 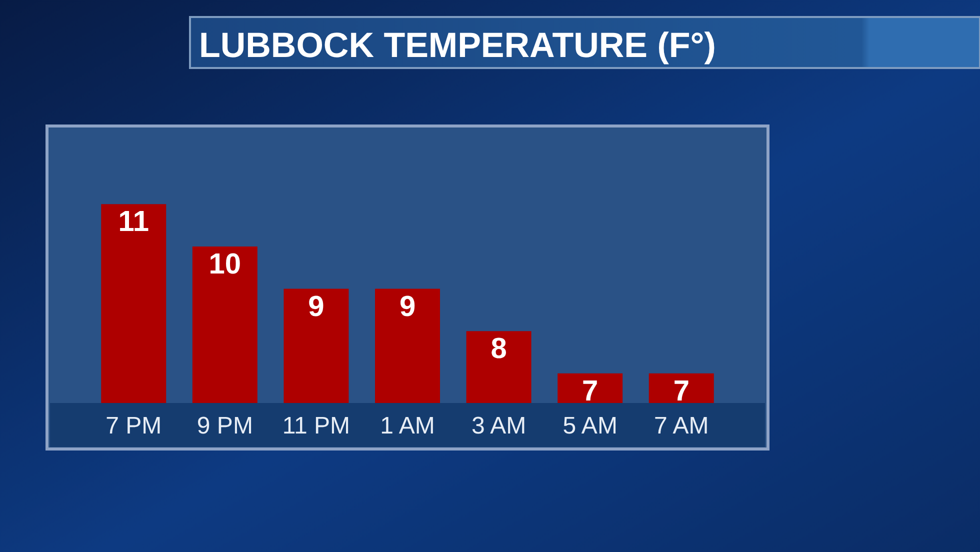 What do you see at coordinates (457, 45) in the screenshot?
I see `chart-title: LUBBOCK TEMPERATURE (F°)` at bounding box center [457, 45].